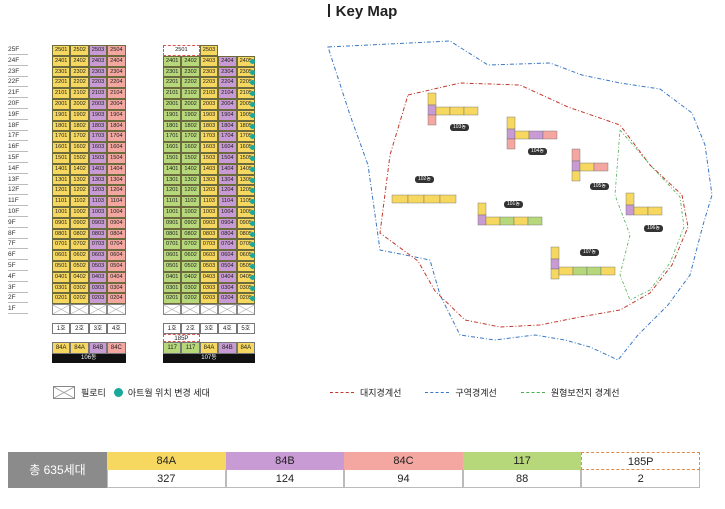 The image size is (725, 509). What do you see at coordinates (98, 201) in the screenshot?
I see `unit-cell: 1103` at bounding box center [98, 201].